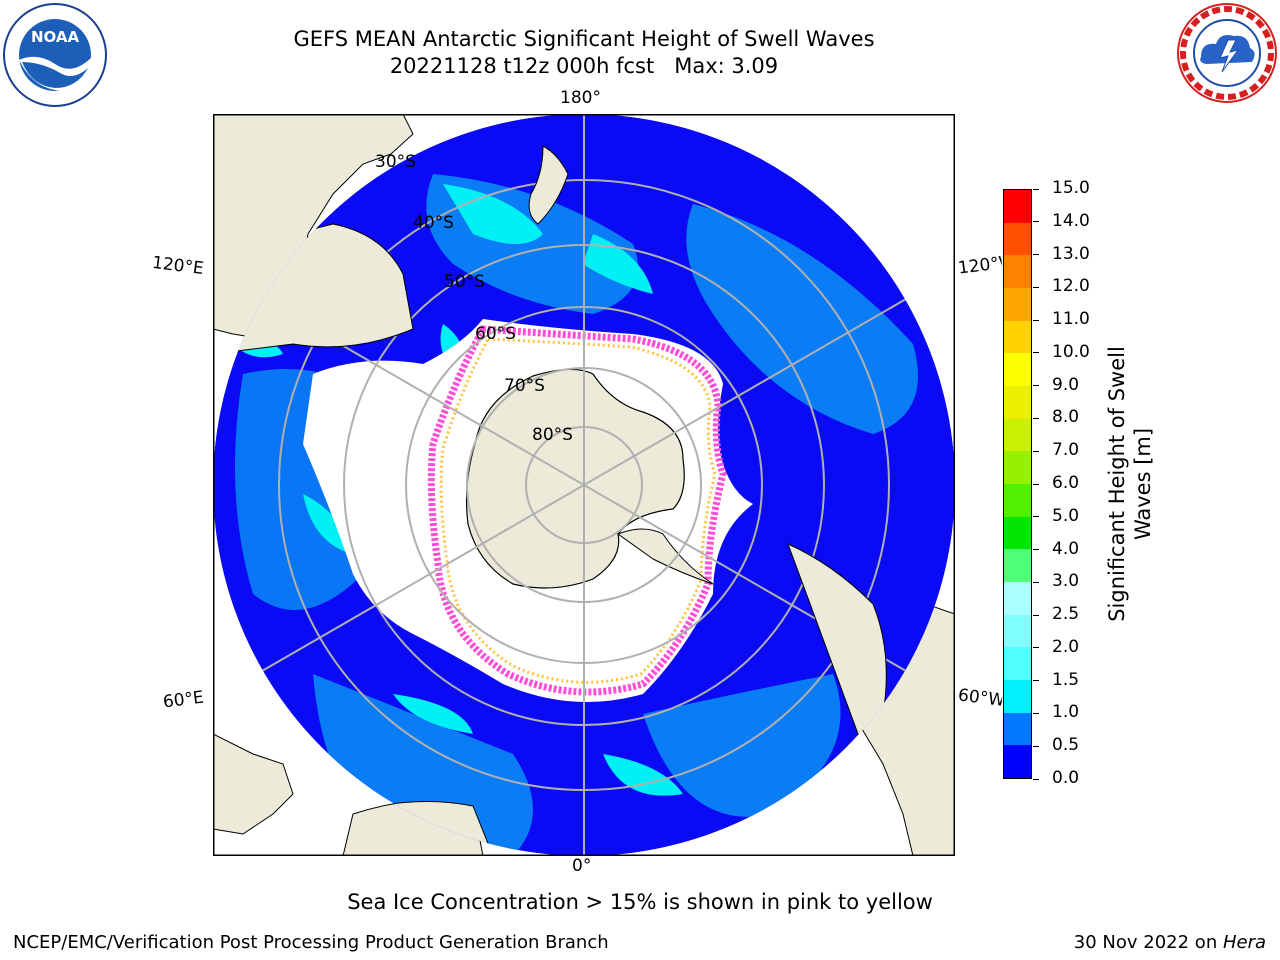 Image resolution: width=1280 pixels, height=960 pixels. Describe the element at coordinates (1066, 417) in the screenshot. I see `colorbar-tick-label: 8.0` at that location.